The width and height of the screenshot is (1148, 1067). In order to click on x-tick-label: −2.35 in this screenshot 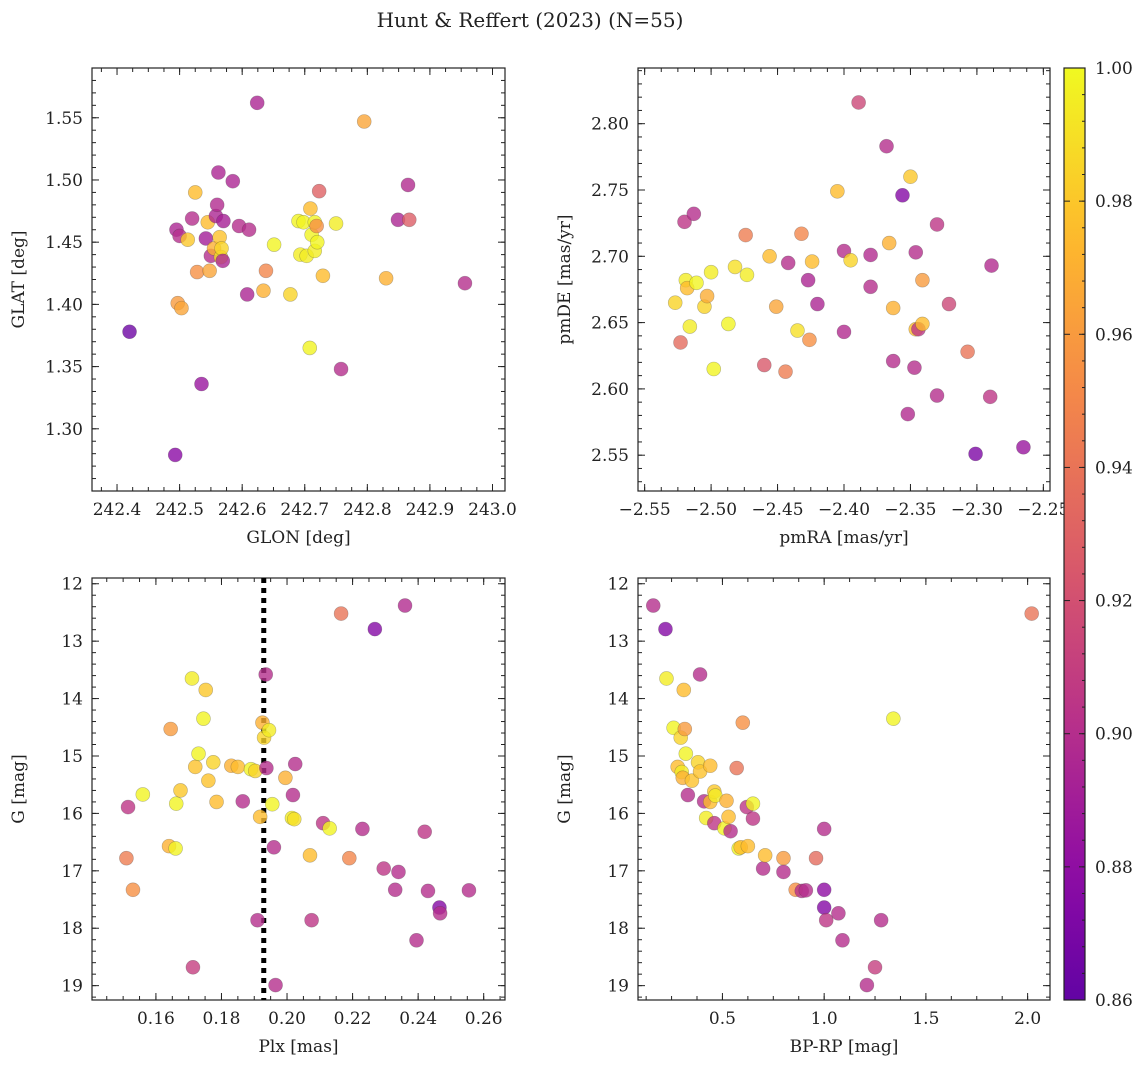, I will do `click(910, 510)`.